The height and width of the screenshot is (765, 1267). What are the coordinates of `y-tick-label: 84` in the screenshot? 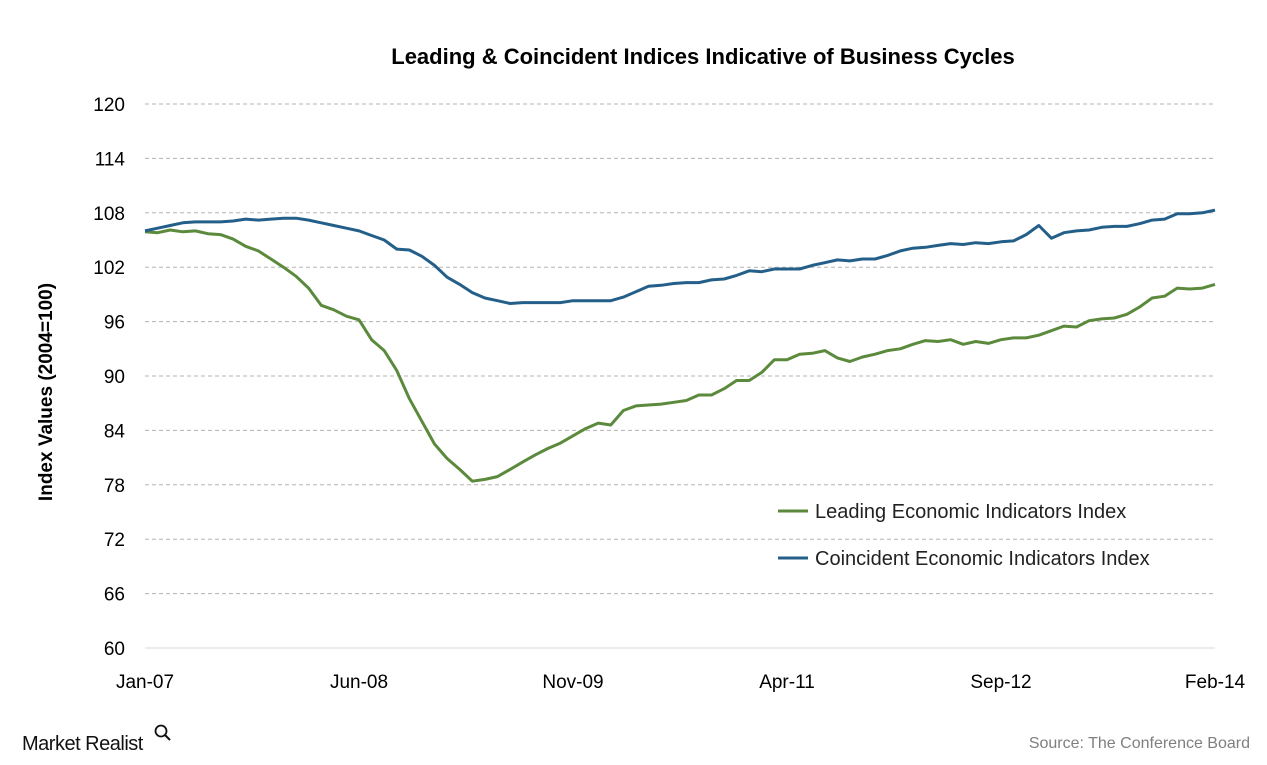 It's located at (115, 431).